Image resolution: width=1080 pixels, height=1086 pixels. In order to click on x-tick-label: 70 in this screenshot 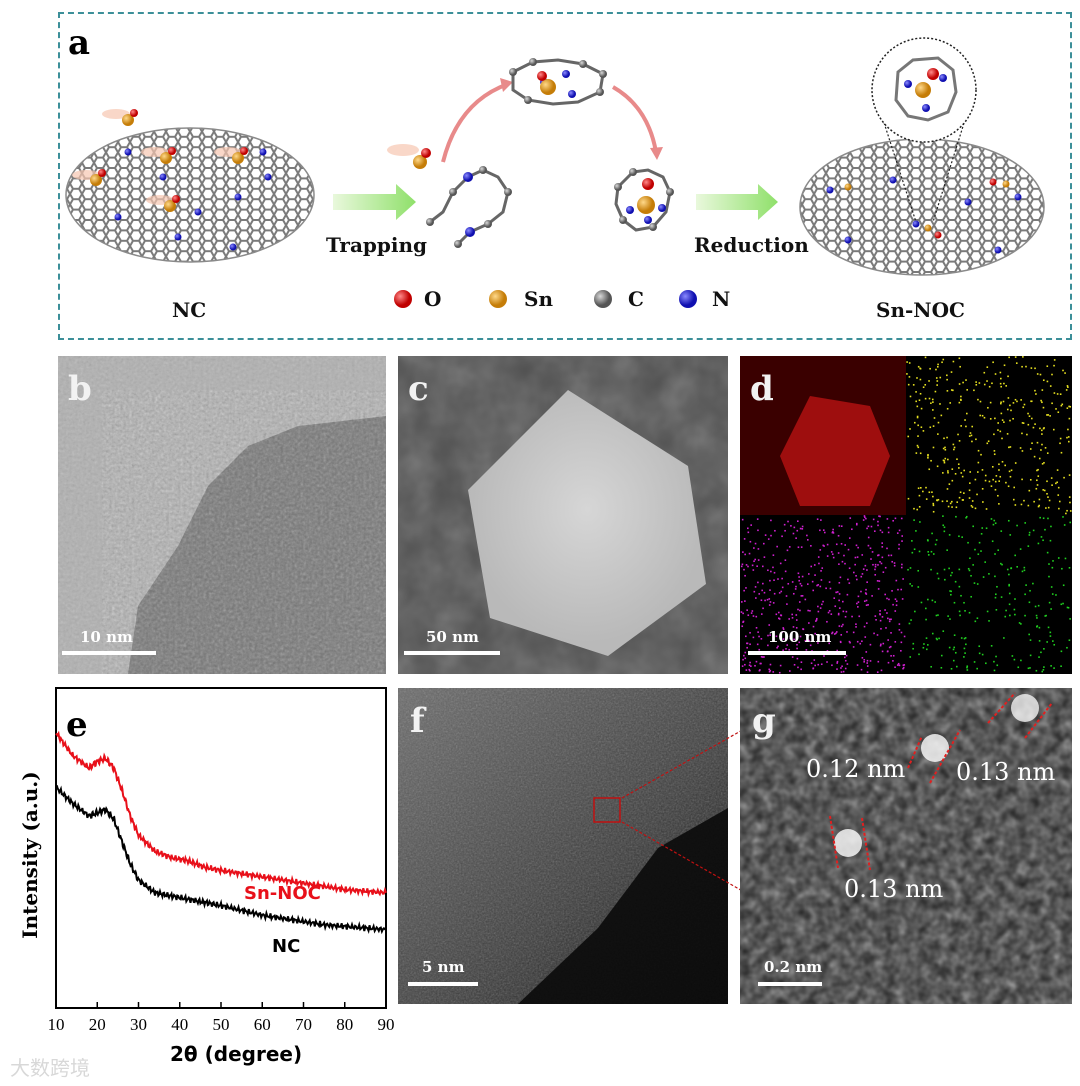, I will do `click(303, 1024)`.